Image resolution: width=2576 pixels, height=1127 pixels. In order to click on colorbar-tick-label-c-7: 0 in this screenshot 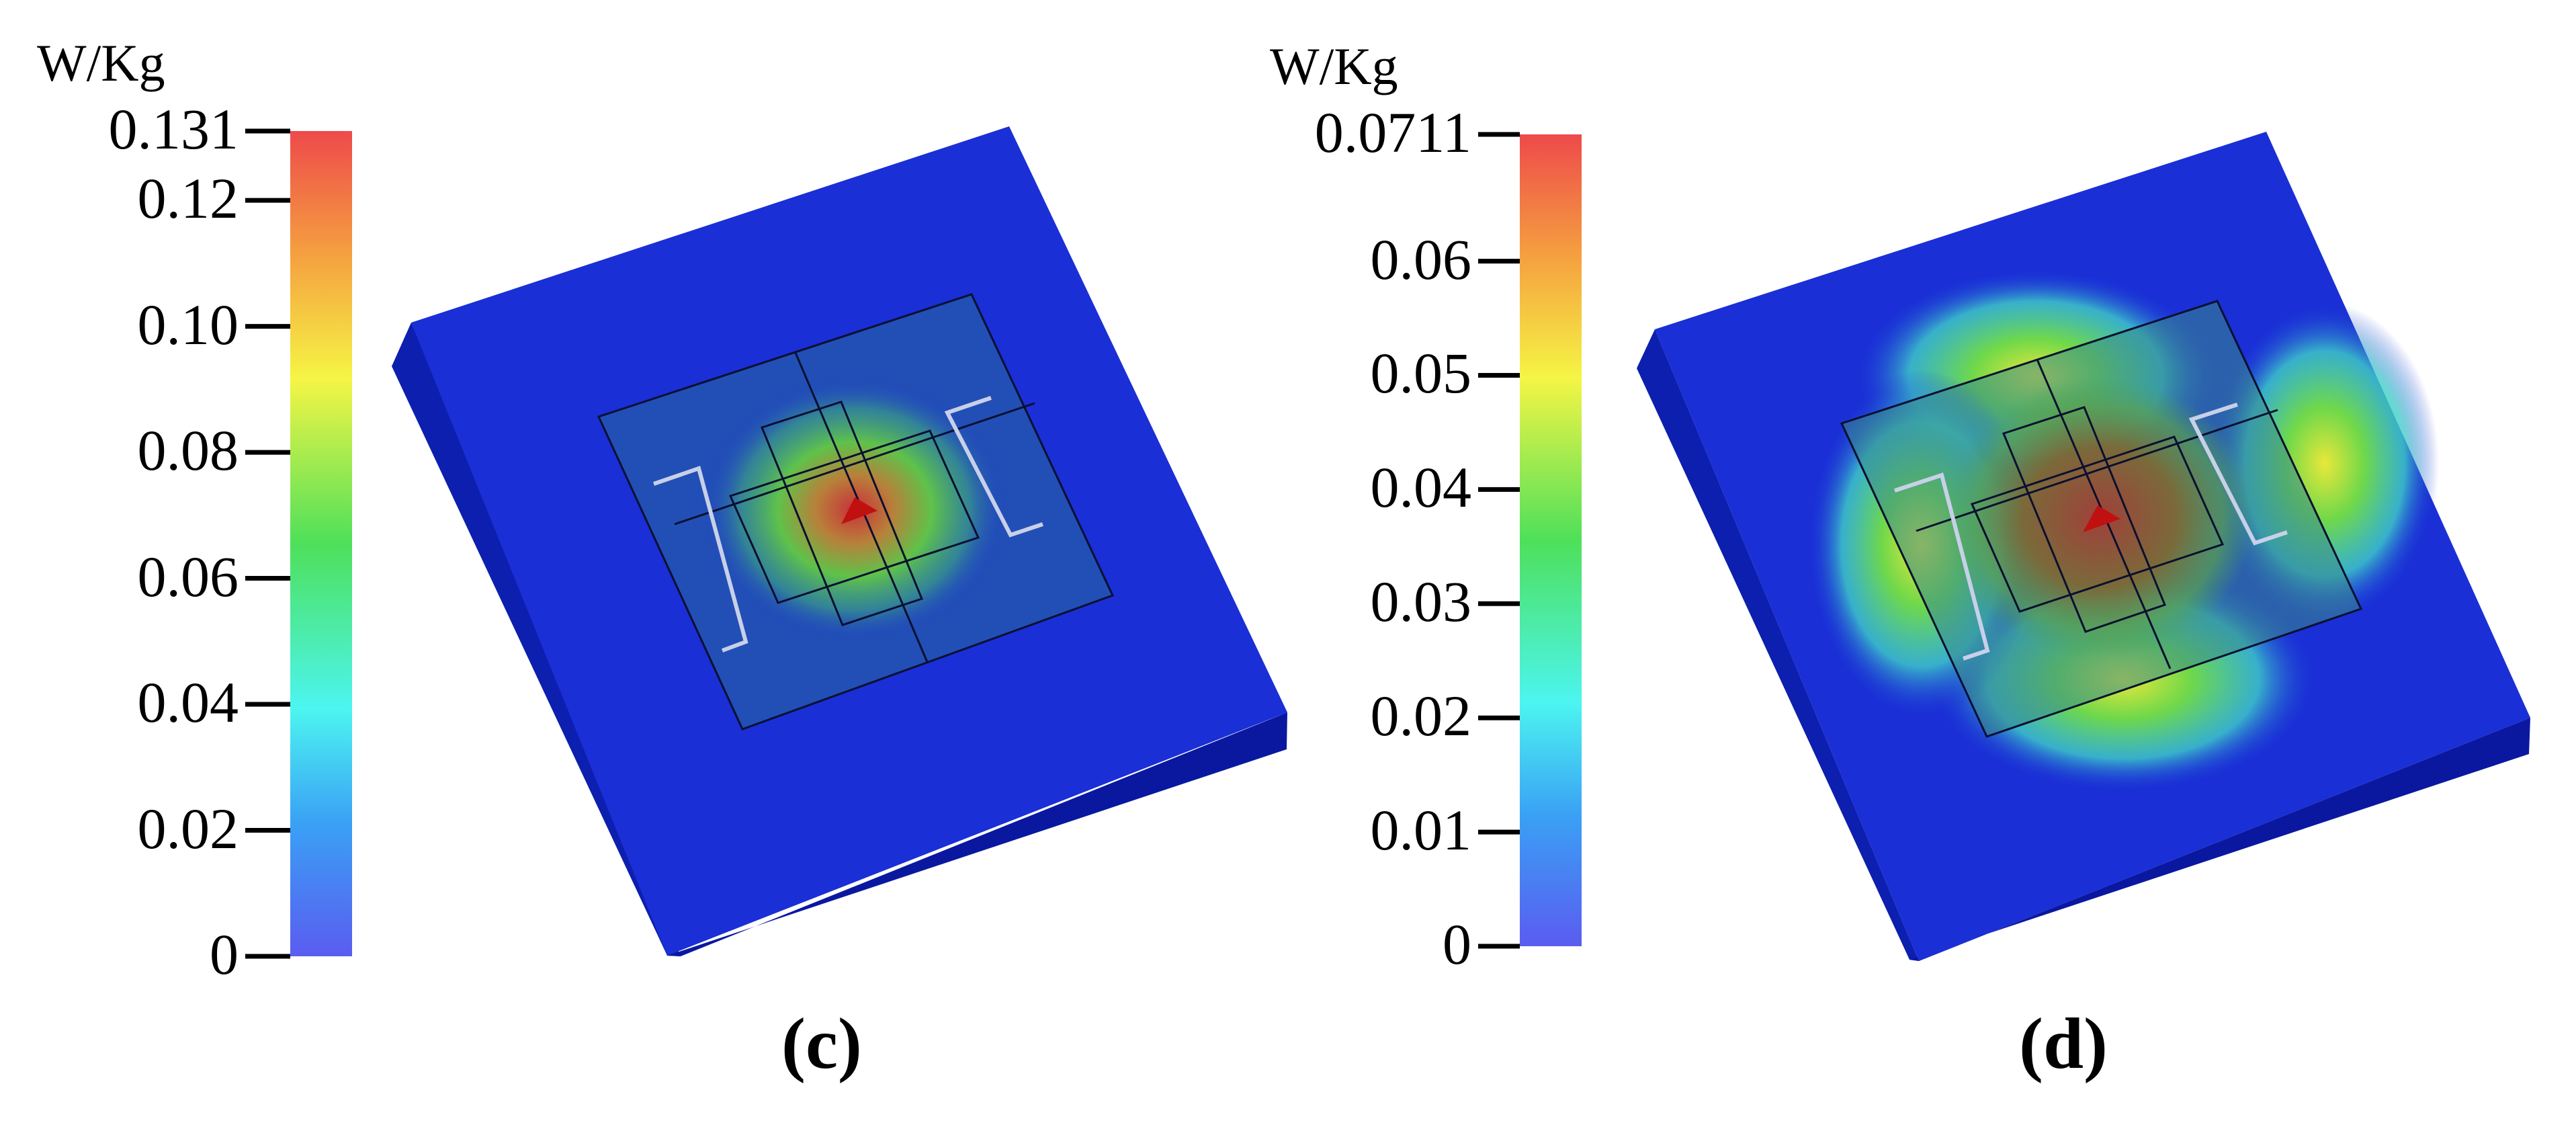, I will do `click(224, 954)`.